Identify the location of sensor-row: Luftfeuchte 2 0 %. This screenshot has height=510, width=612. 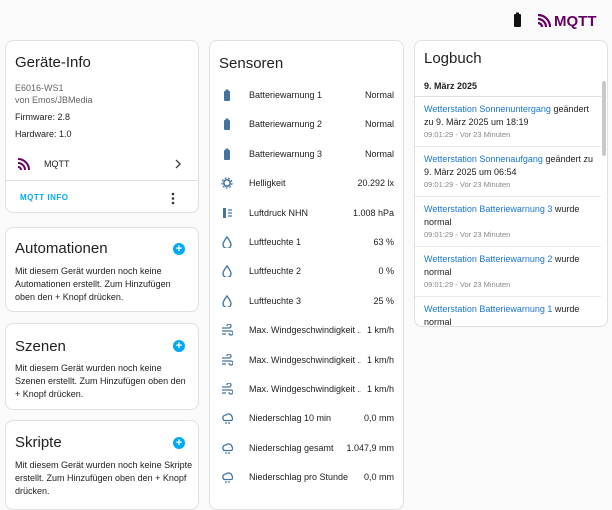
(306, 271).